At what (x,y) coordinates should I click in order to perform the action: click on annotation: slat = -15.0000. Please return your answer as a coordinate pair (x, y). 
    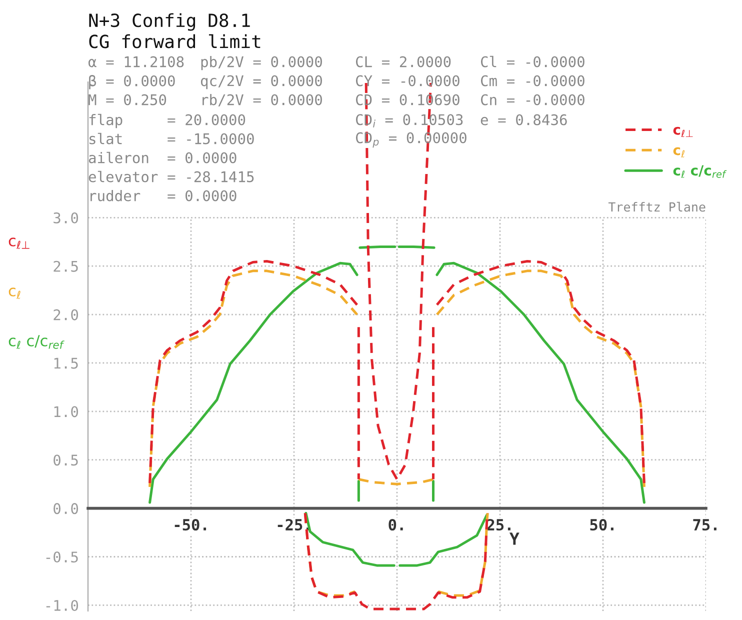
    Looking at the image, I should click on (172, 138).